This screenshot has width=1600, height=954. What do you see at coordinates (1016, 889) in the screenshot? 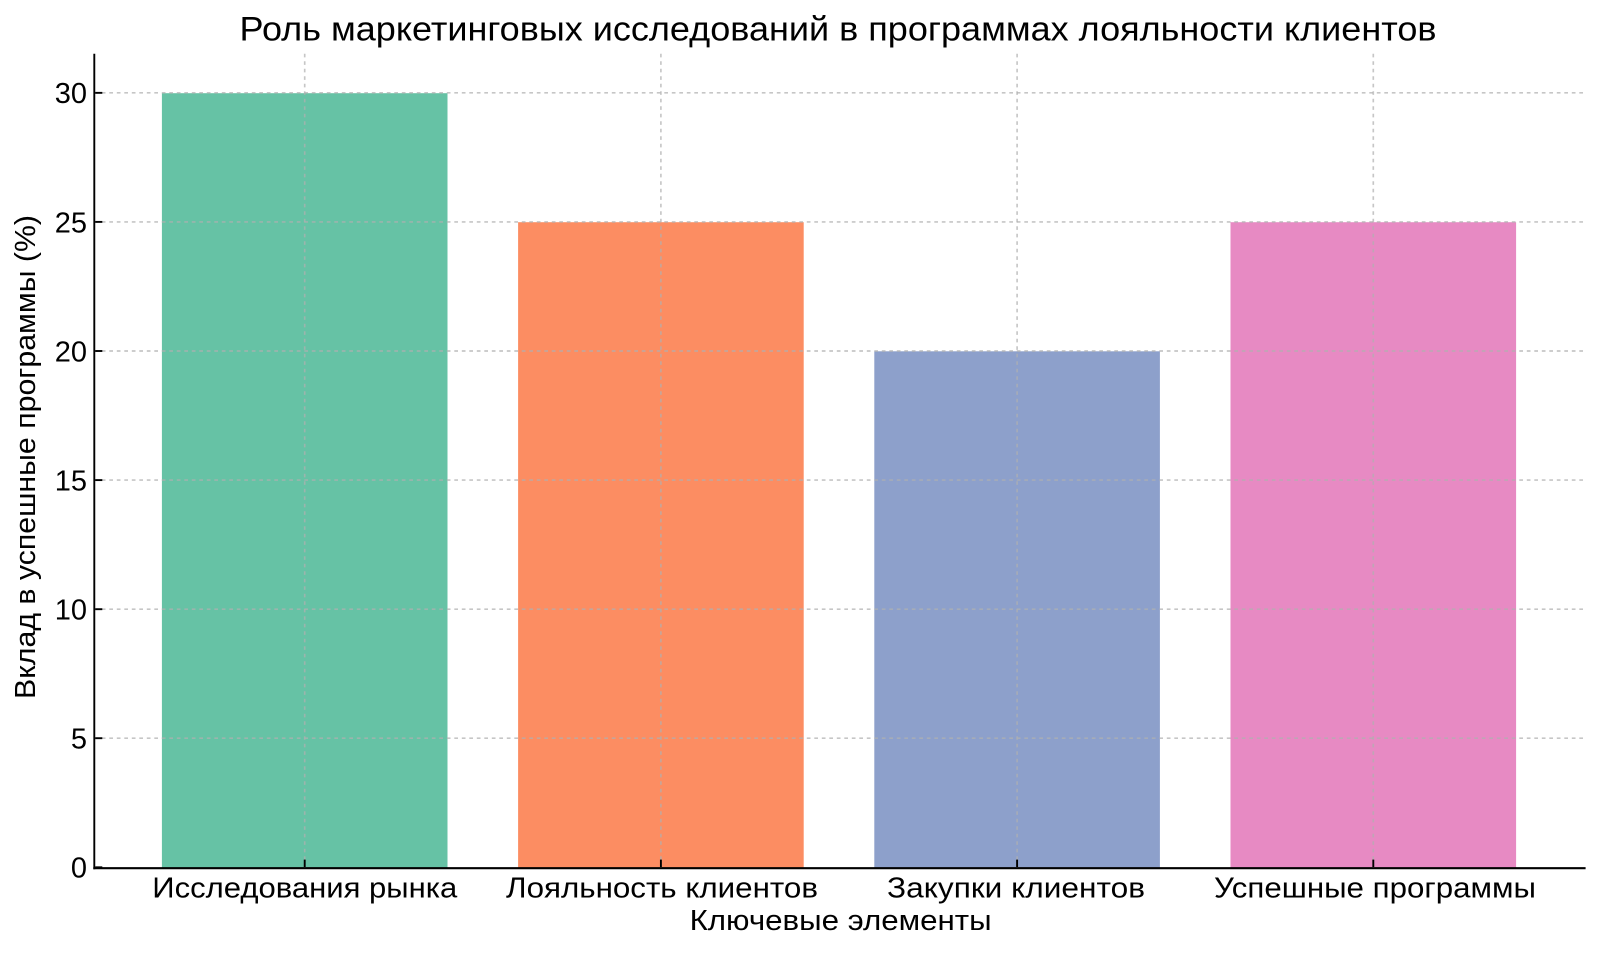
I see `svg-text: Закупки клиентов` at bounding box center [1016, 889].